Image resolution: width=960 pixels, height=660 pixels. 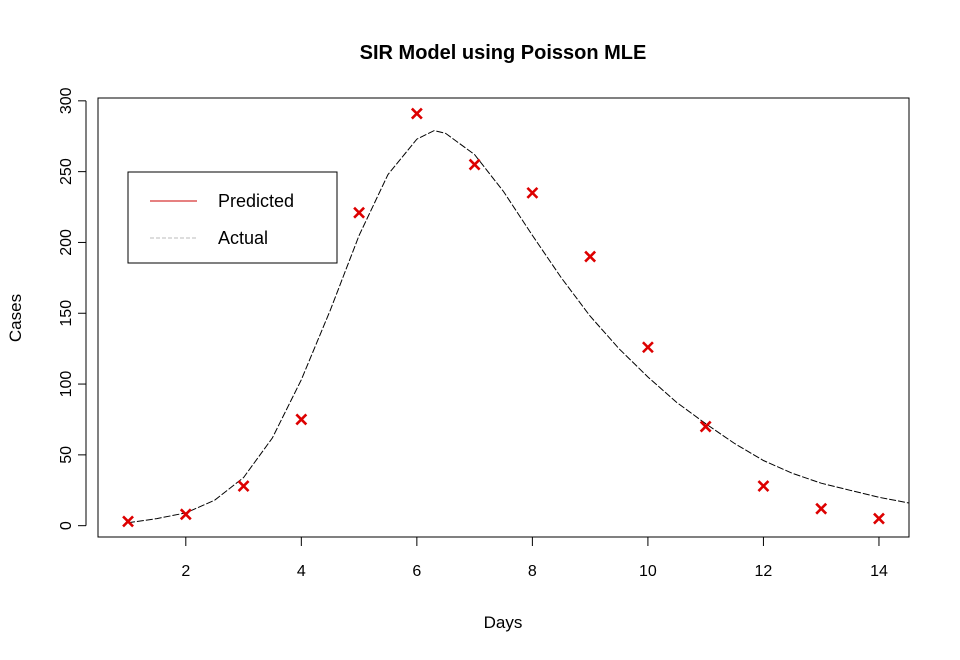 What do you see at coordinates (503, 53) in the screenshot?
I see `chart-title: SIR Model using Poisson MLE` at bounding box center [503, 53].